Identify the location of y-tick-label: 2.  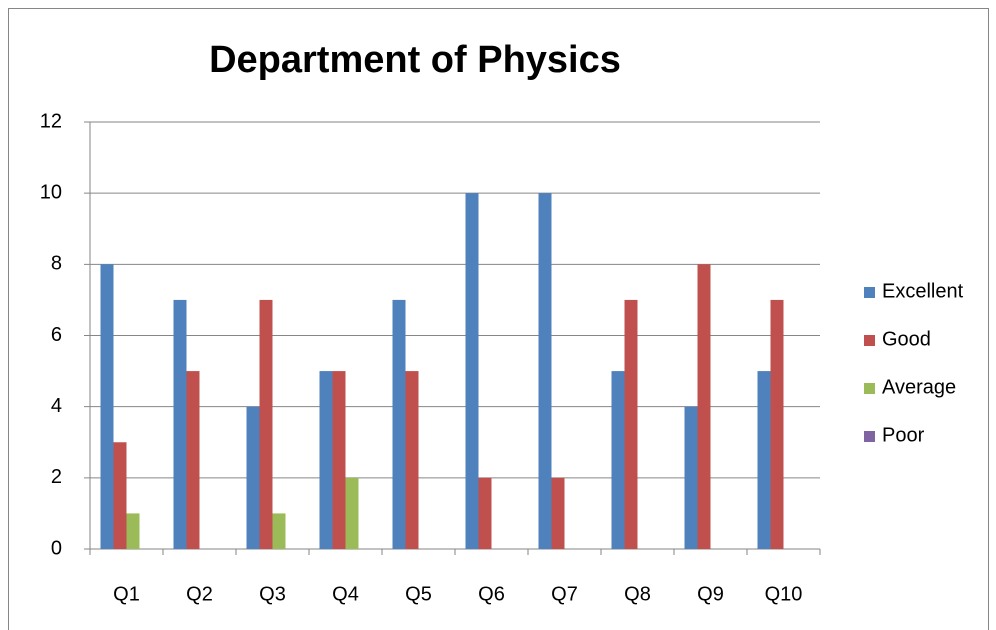
(56, 477).